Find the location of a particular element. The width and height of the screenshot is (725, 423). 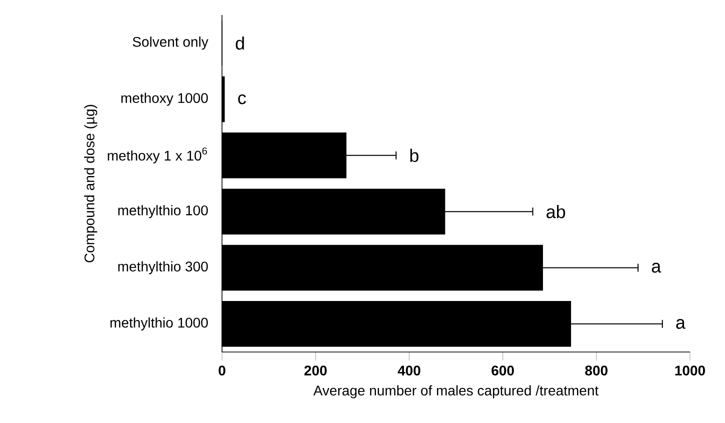

x-tick-label: 200 is located at coordinates (315, 371).